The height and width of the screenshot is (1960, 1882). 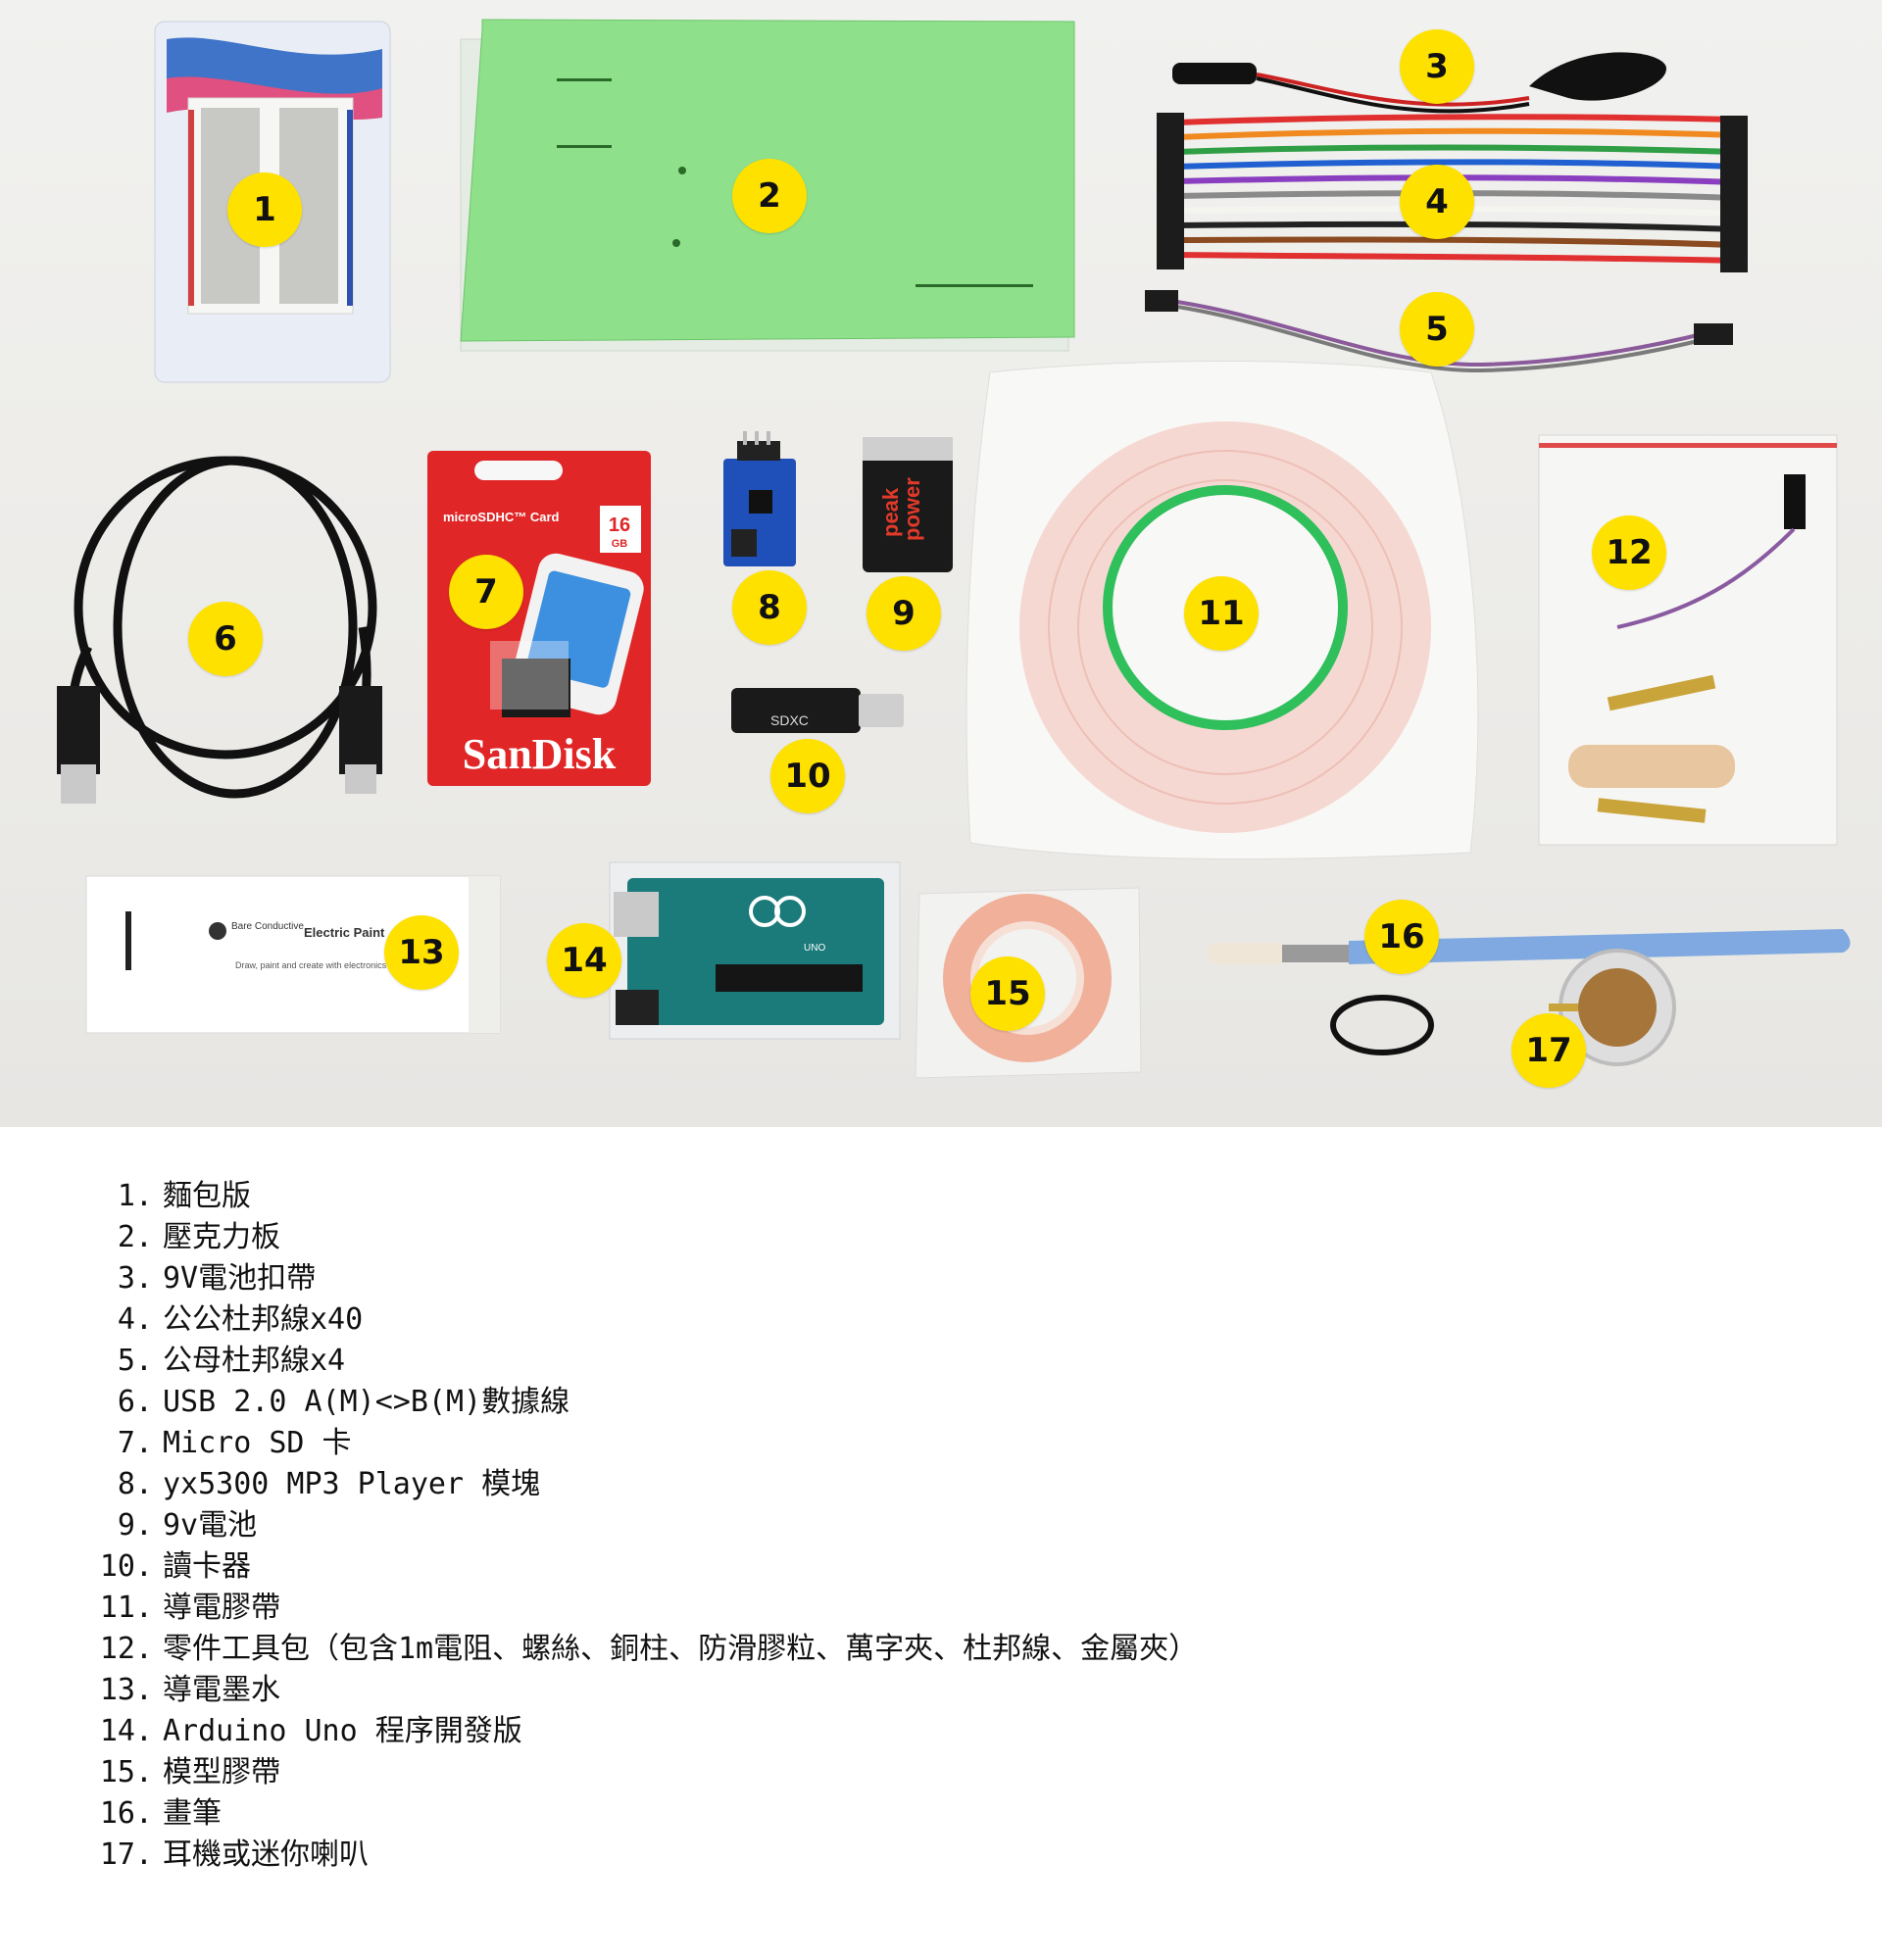 I want to click on usb-b-plug, so click(x=361, y=730).